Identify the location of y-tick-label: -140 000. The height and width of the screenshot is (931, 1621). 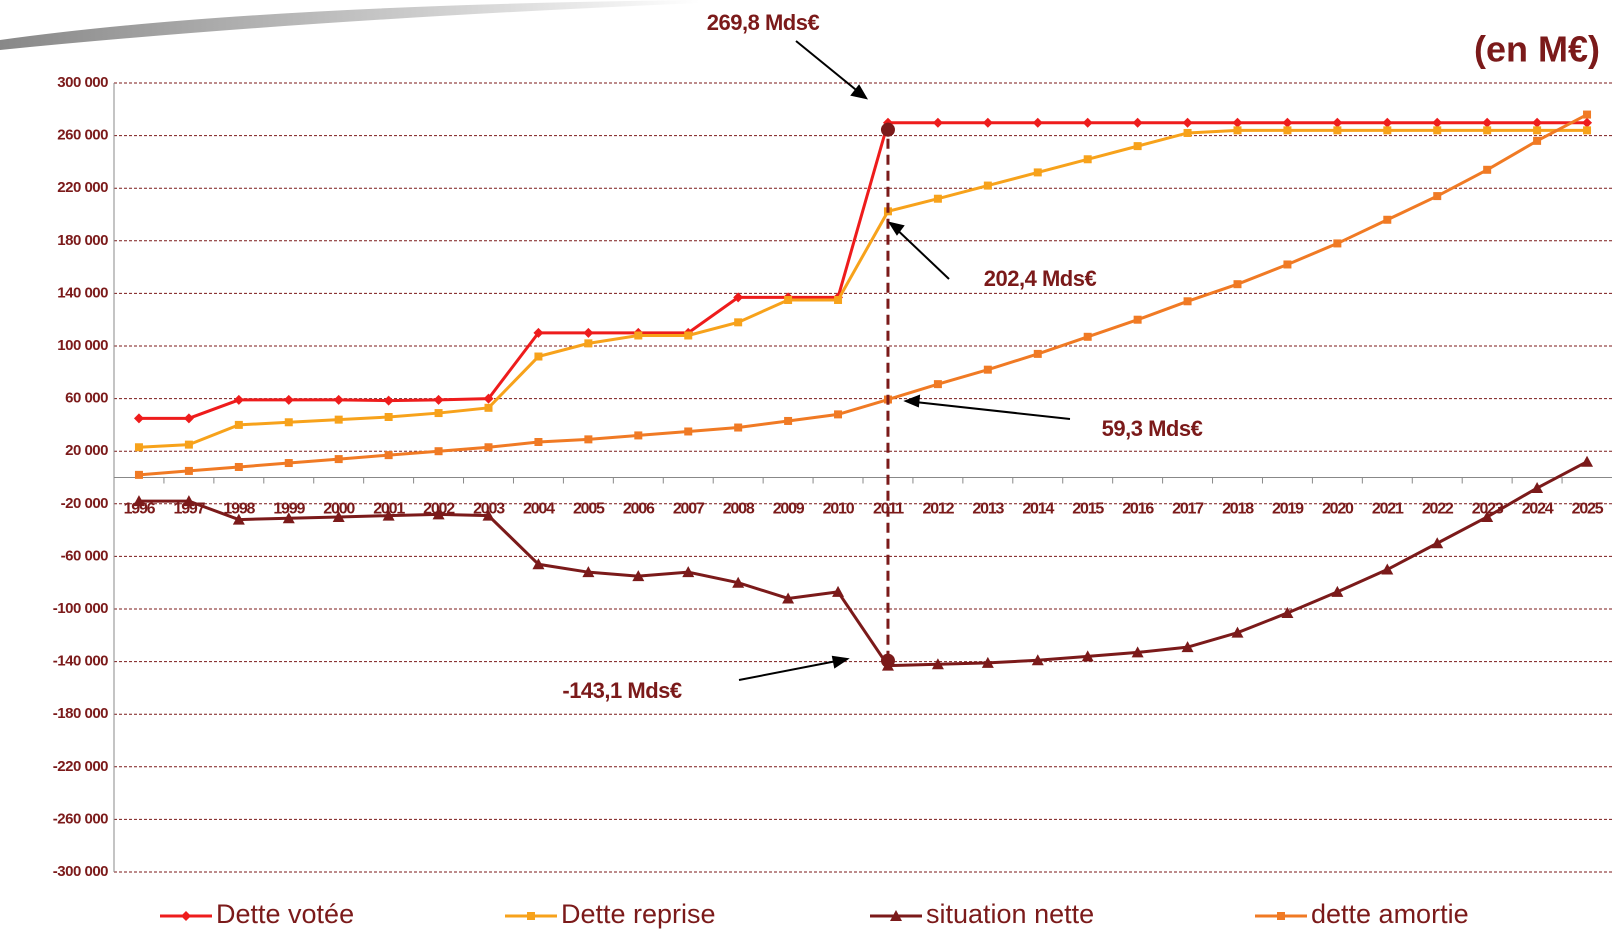
(80, 661).